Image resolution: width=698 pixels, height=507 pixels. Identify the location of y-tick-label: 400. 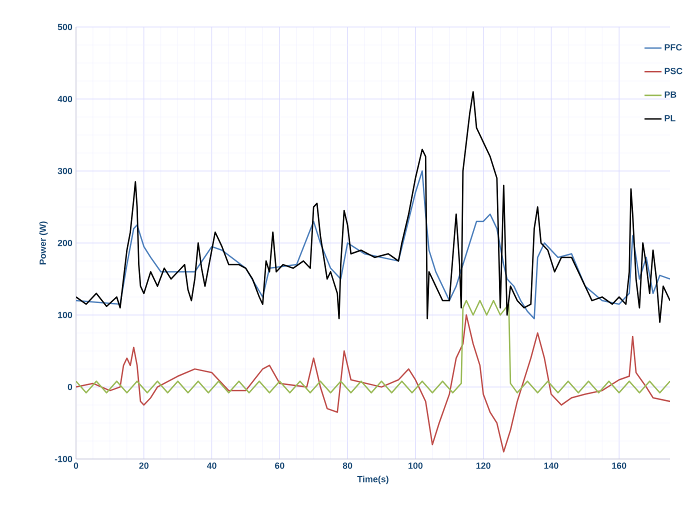
(65, 99).